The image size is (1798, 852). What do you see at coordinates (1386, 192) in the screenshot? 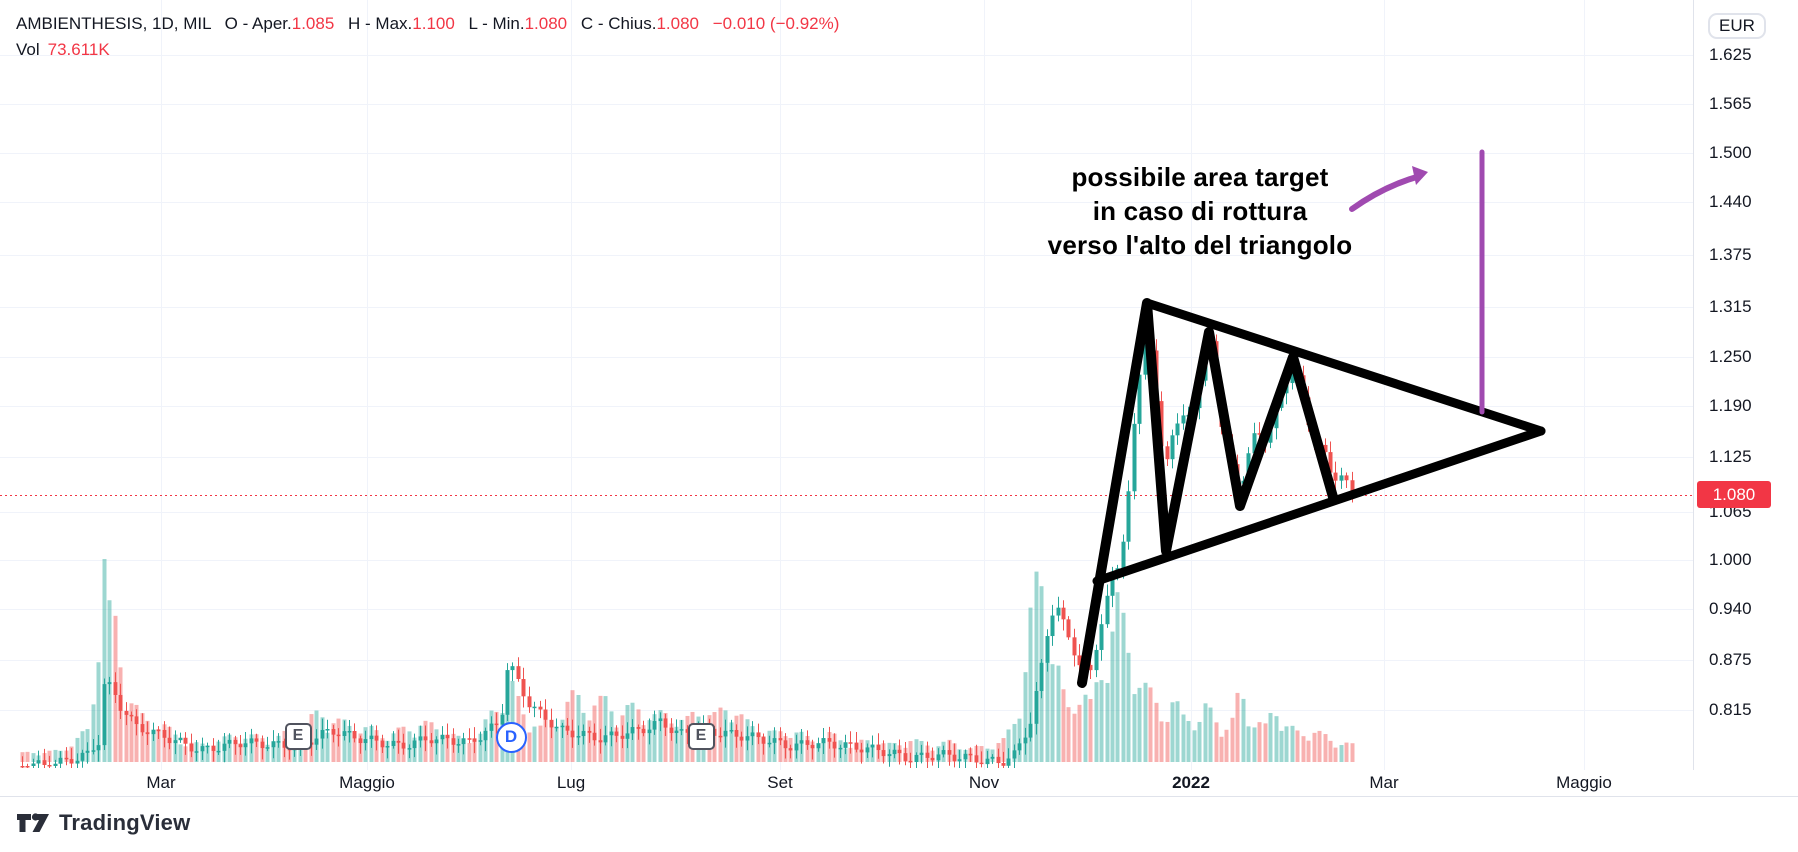
I see `target-arrow-shaft` at bounding box center [1386, 192].